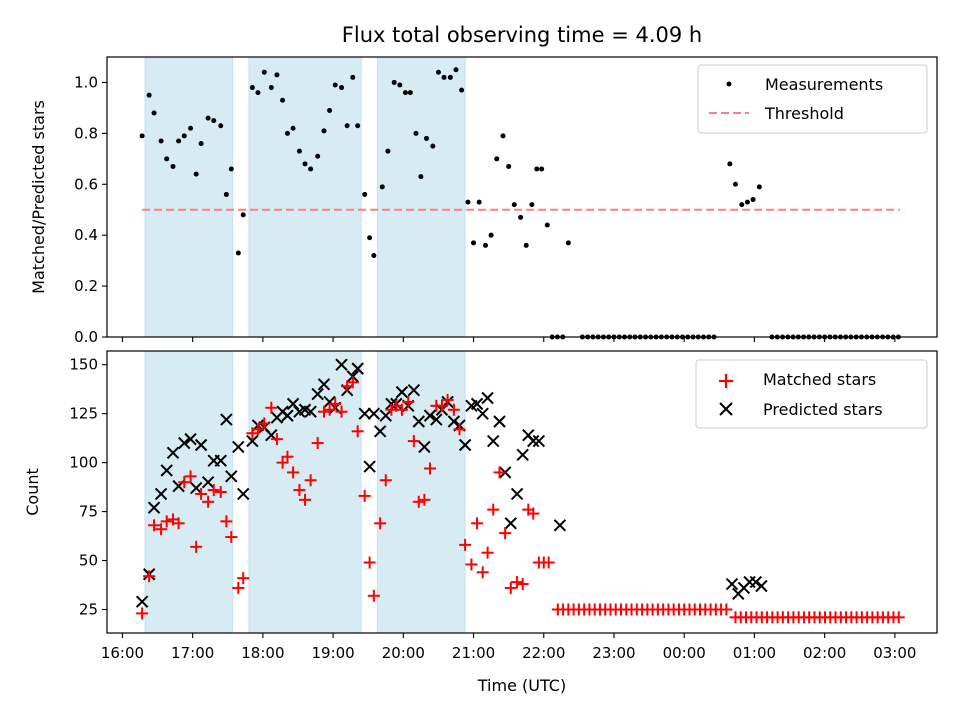 The image size is (960, 720). Describe the element at coordinates (508, 339) in the screenshot. I see `top-x-ticks` at that location.